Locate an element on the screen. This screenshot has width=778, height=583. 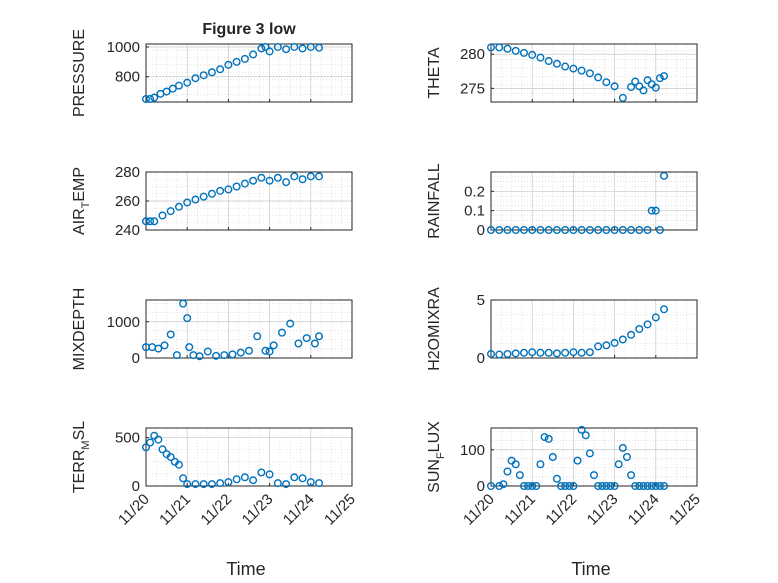
y-tick-label: 0.2 is located at coordinates (474, 191).